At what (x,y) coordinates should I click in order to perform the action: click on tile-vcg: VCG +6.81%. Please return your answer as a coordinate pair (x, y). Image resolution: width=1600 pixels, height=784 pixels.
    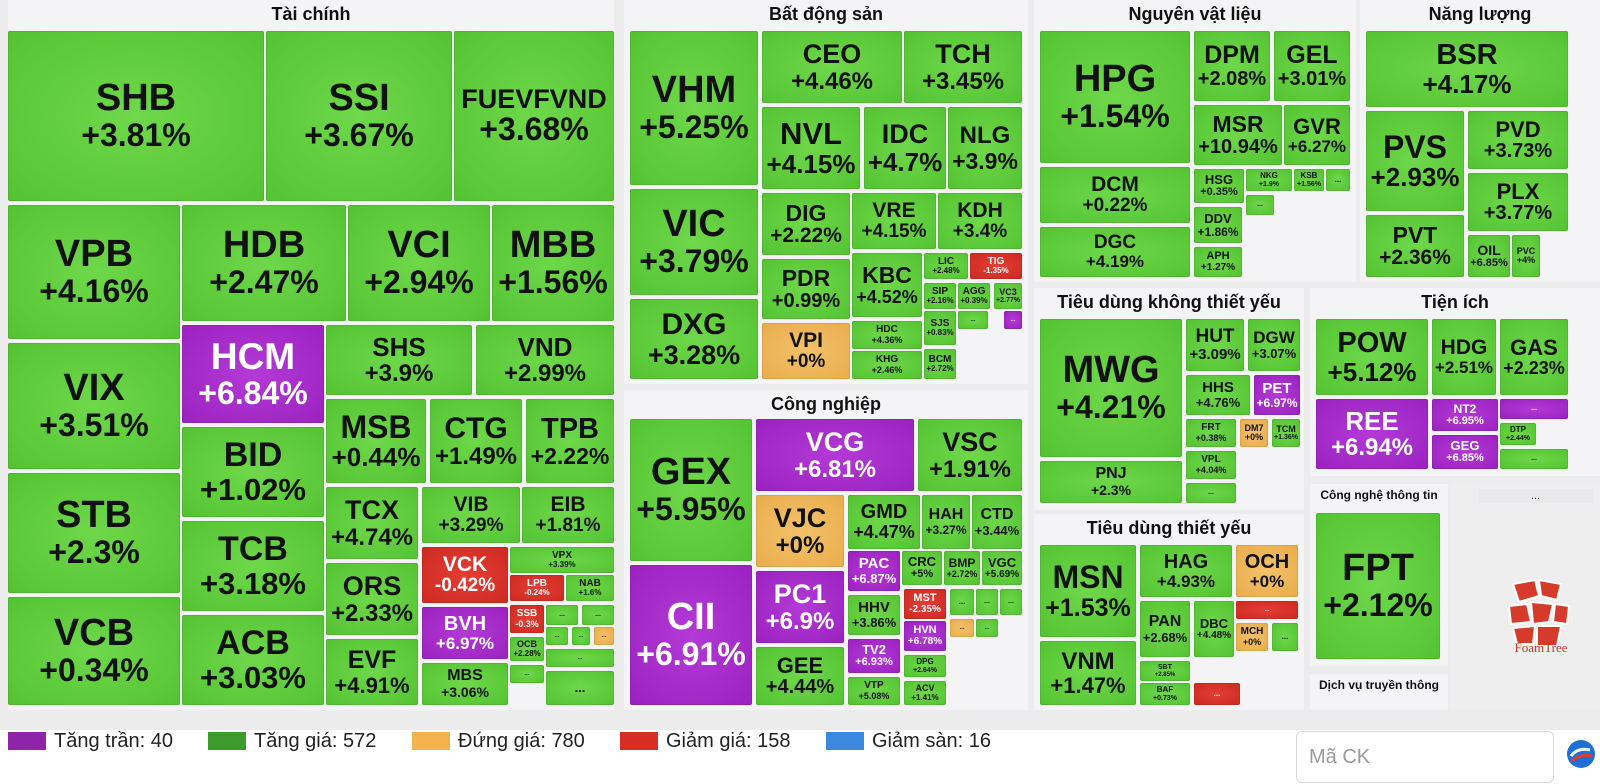
    Looking at the image, I should click on (835, 455).